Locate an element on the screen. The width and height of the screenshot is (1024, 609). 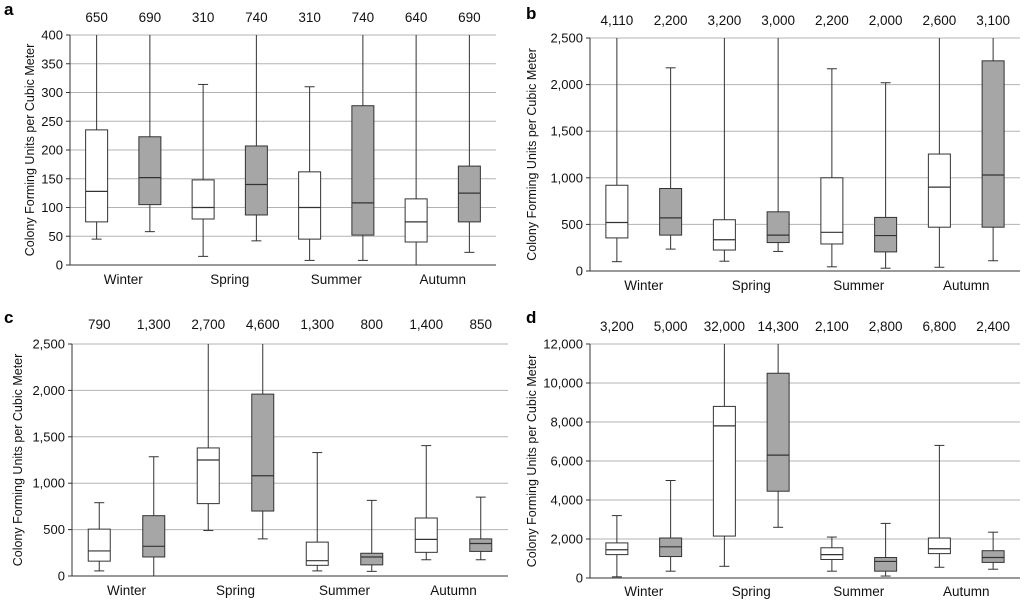
max-value-label: 2,800 is located at coordinates (886, 326).